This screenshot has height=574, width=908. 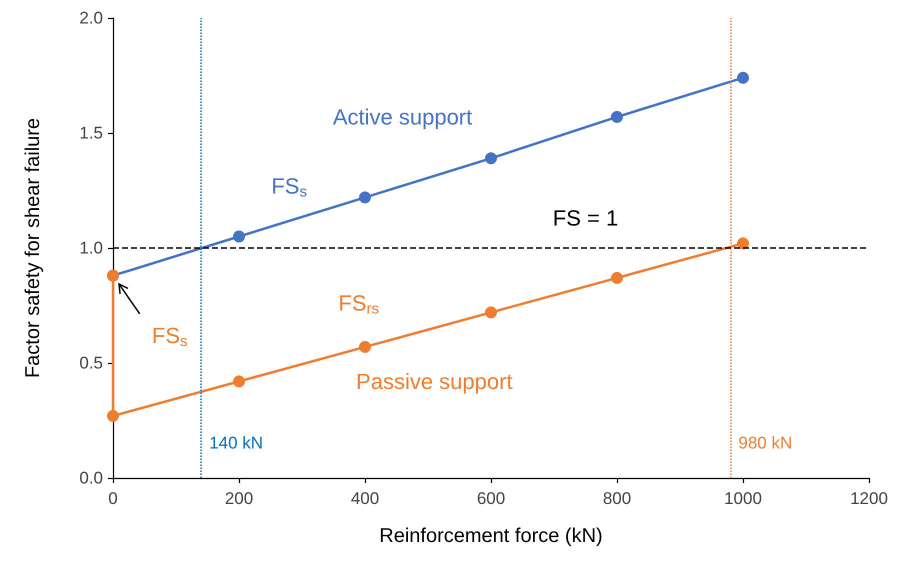 I want to click on y-tick-label: 0.5, so click(x=91, y=363).